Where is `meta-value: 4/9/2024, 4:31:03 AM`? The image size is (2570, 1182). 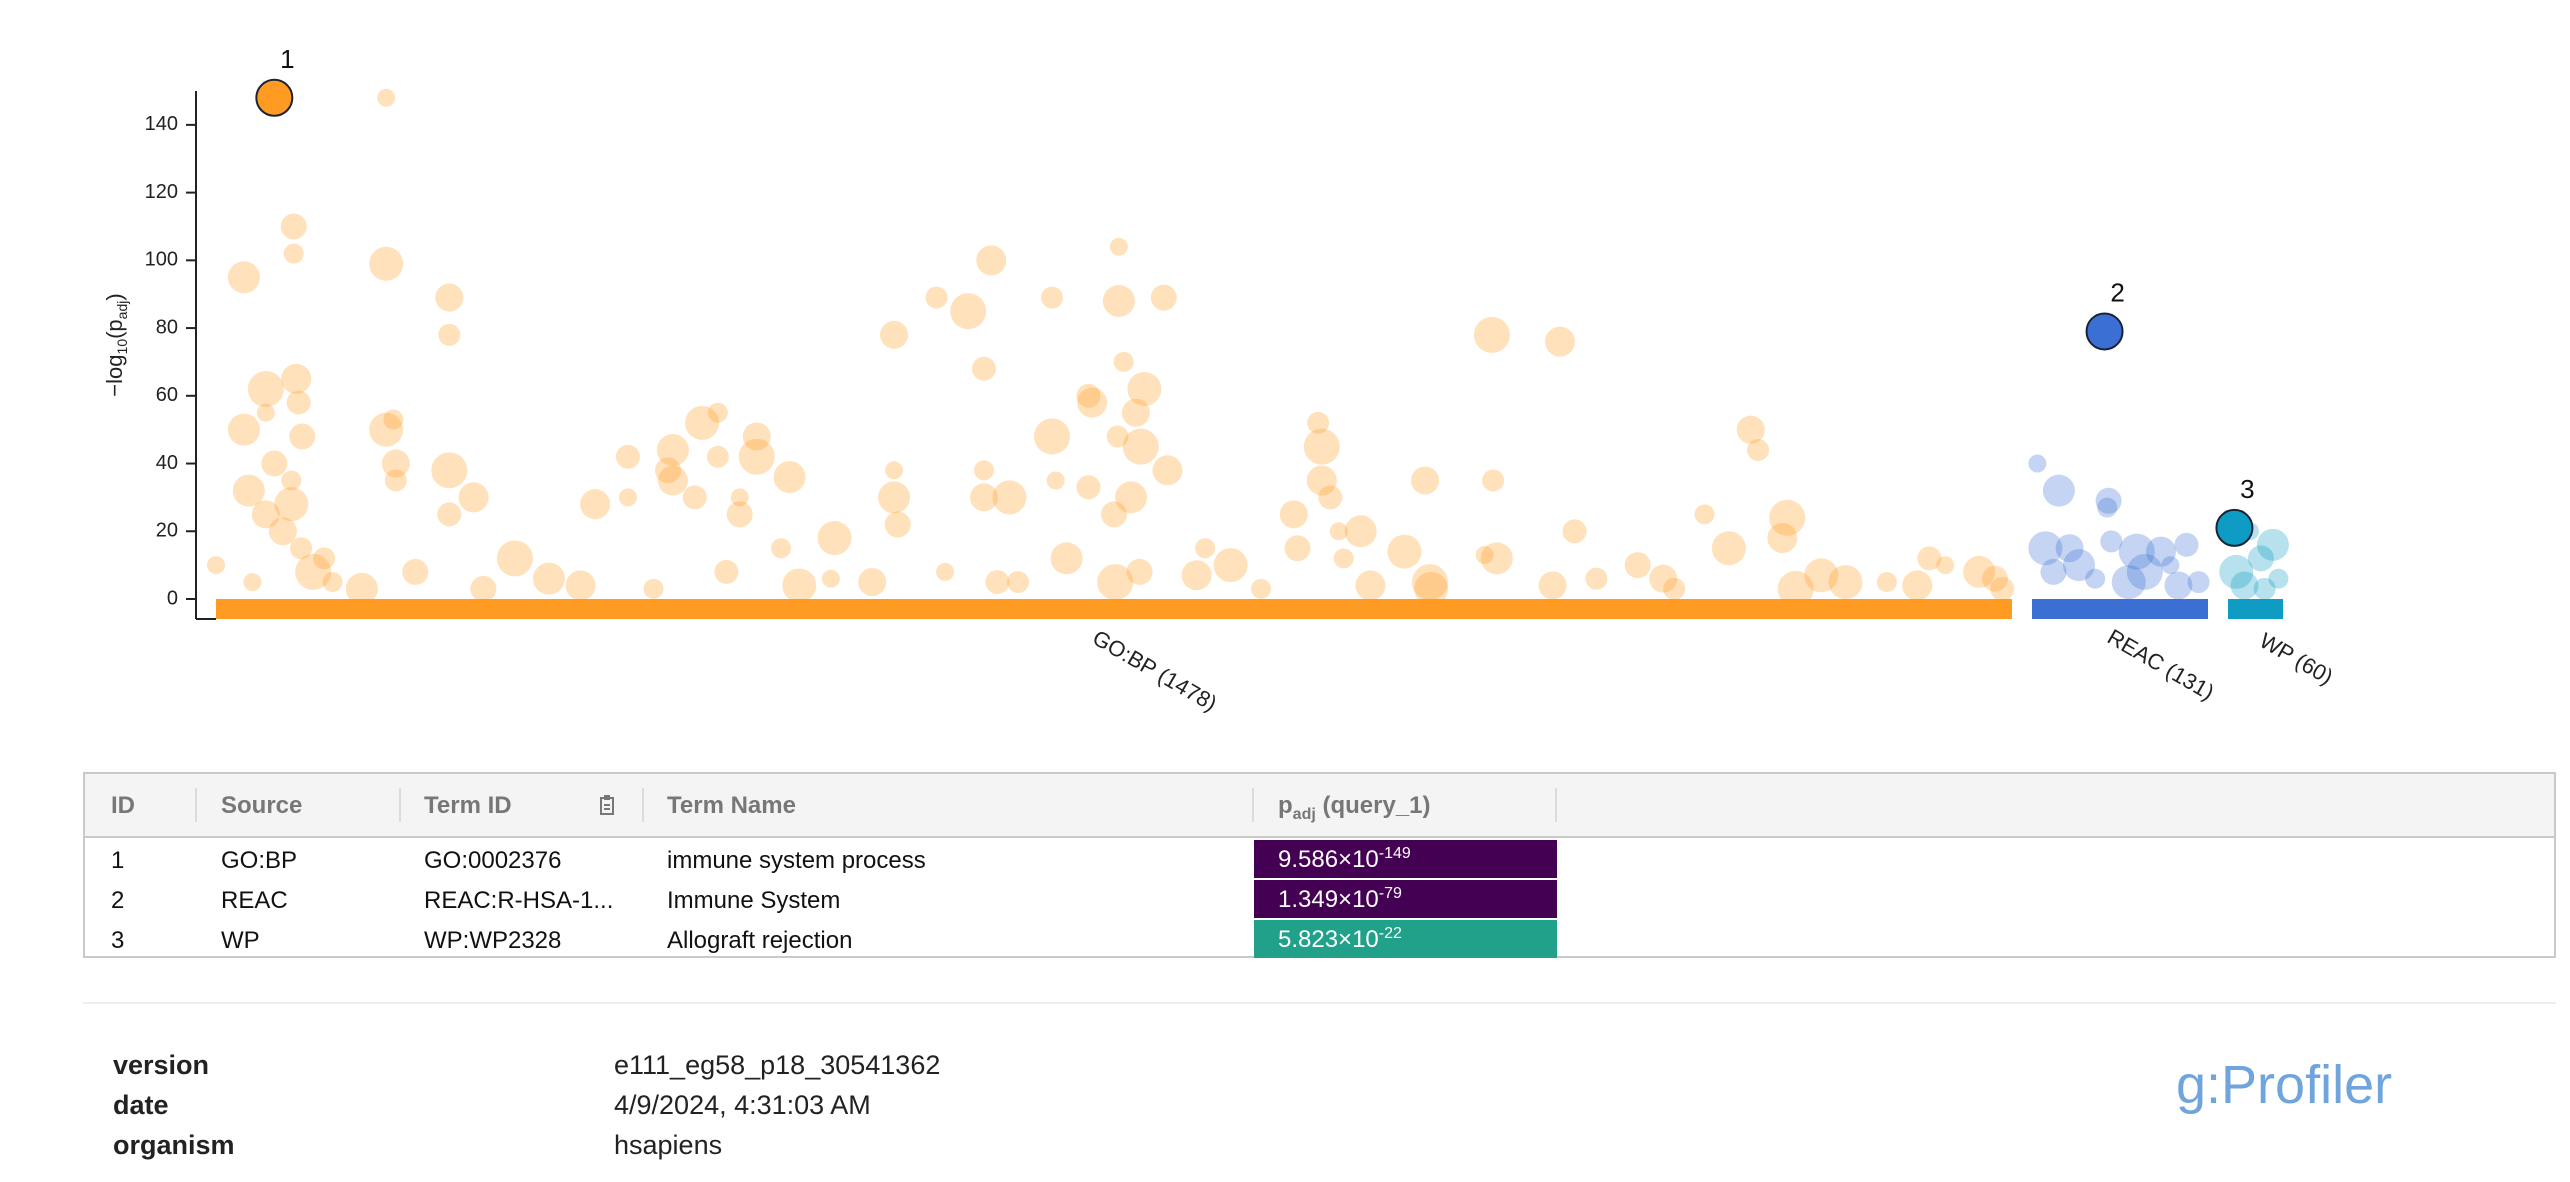 meta-value: 4/9/2024, 4:31:03 AM is located at coordinates (742, 1105).